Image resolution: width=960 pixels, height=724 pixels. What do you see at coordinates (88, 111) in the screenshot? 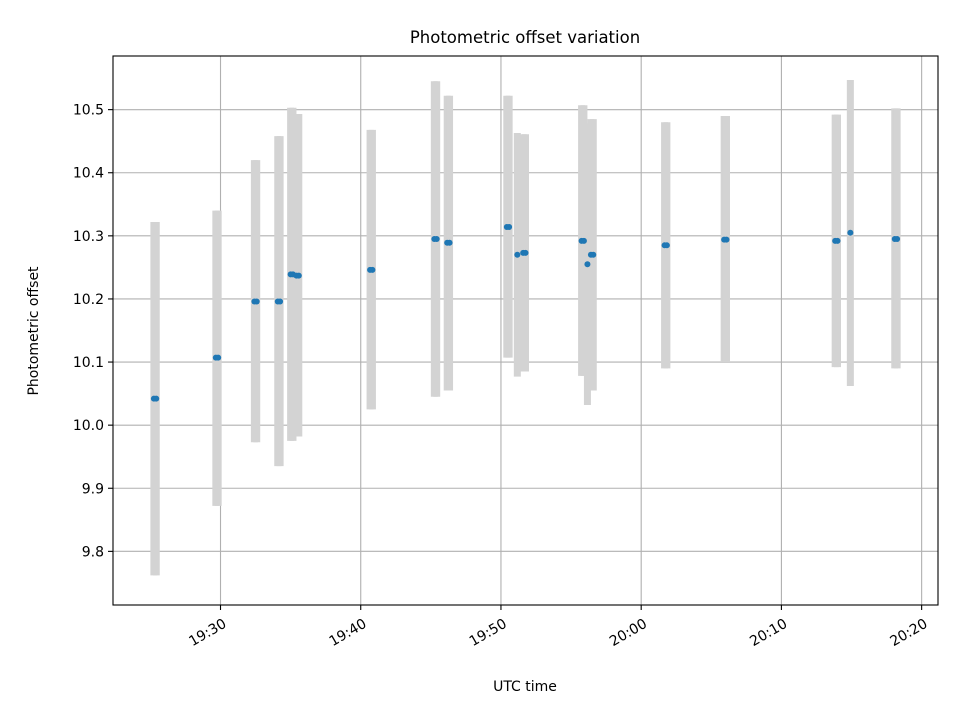
I see `y-tick-label: 10.5` at bounding box center [88, 111].